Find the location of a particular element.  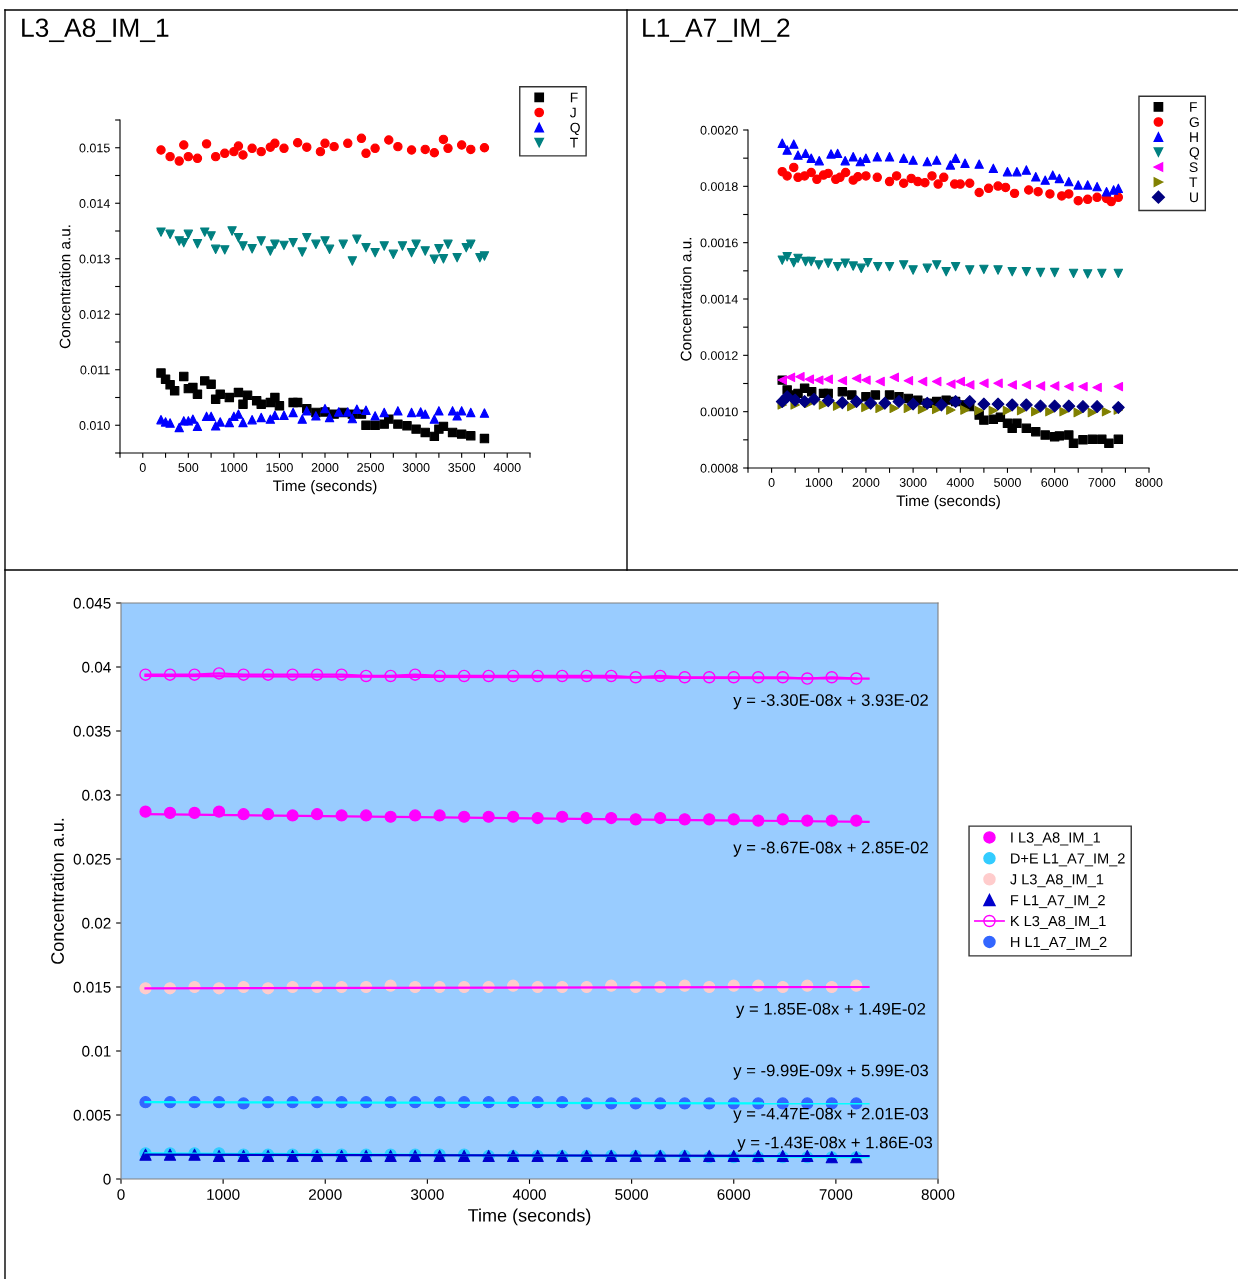

legend-label: H L1_A7_IM_2 is located at coordinates (1059, 943).